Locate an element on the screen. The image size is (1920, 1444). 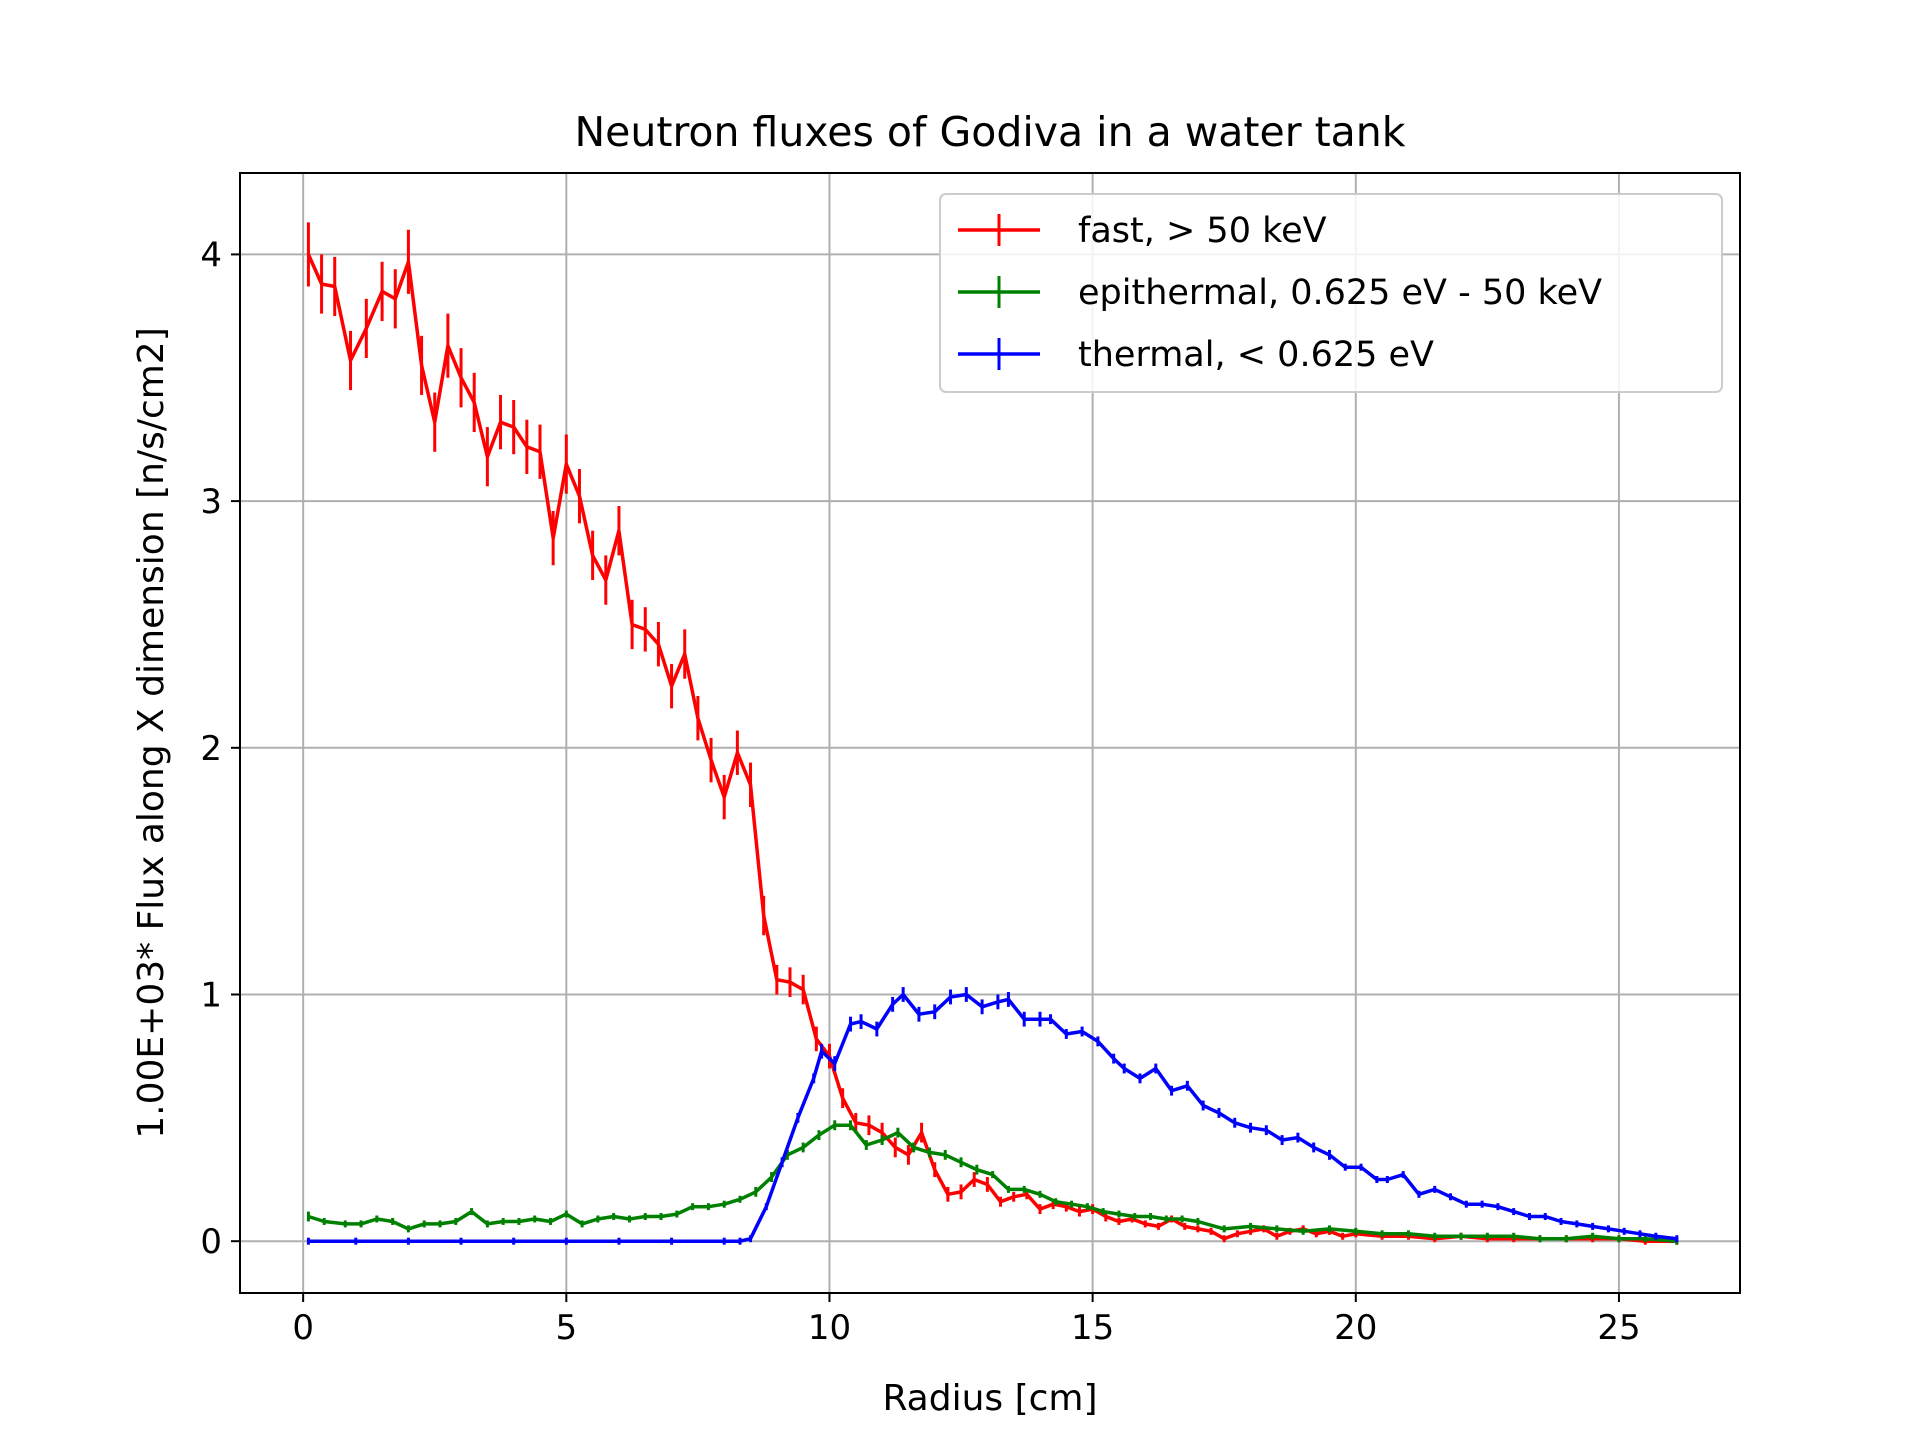
chart-title: Neutron fluxes of Godiva in a water tank is located at coordinates (989, 132).